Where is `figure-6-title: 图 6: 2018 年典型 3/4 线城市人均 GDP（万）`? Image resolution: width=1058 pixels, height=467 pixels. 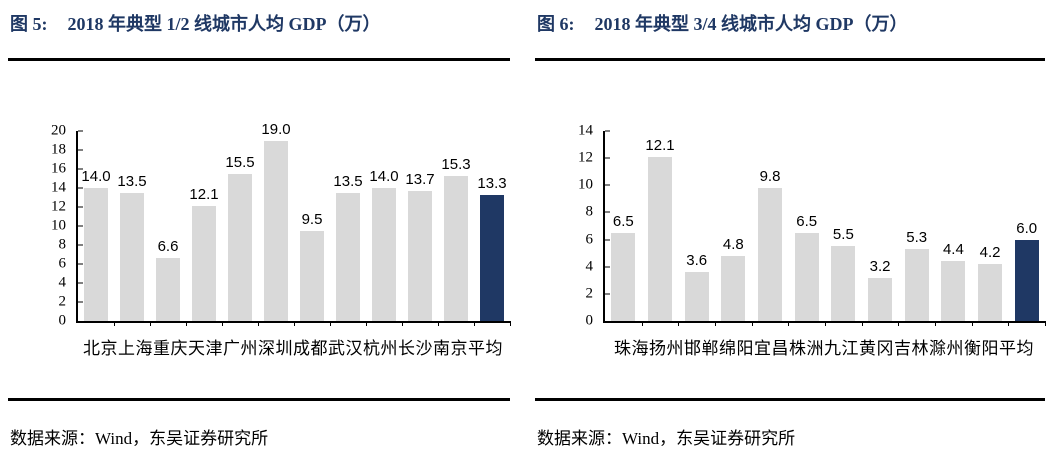 figure-6-title: 图 6: 2018 年典型 3/4 线城市人均 GDP（万） is located at coordinates (790, 23).